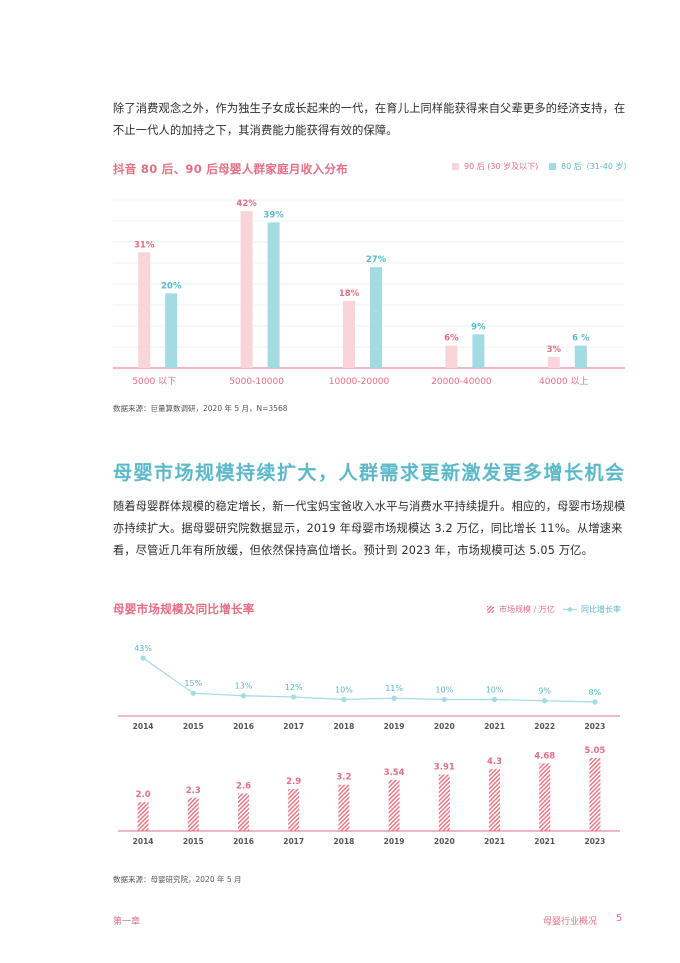 This screenshot has width=680, height=963. What do you see at coordinates (273, 215) in the screenshot?
I see `bar-value-label: 39%` at bounding box center [273, 215].